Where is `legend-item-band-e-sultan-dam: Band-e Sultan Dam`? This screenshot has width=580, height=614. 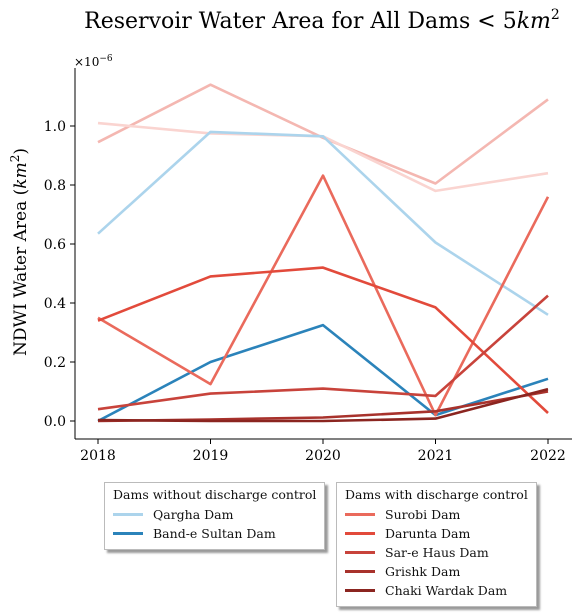
legend-item-band-e-sultan-dam: Band-e Sultan Dam is located at coordinates (214, 533).